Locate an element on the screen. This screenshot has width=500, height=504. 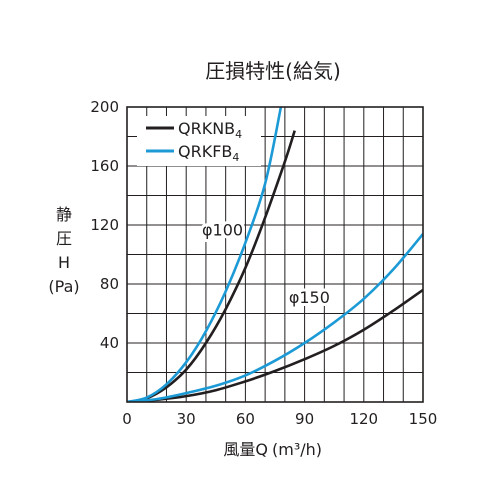
y-axis-unit: (Pa) is located at coordinates (63, 286).